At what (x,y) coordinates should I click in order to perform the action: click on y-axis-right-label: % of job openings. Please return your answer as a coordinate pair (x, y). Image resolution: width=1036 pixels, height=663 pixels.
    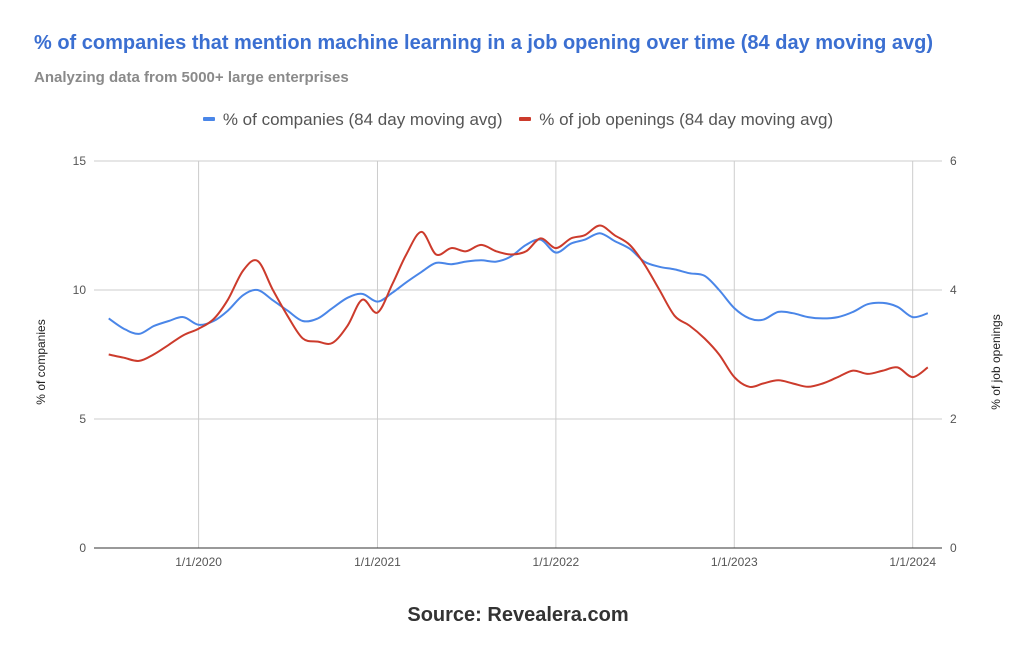
    Looking at the image, I should click on (996, 361).